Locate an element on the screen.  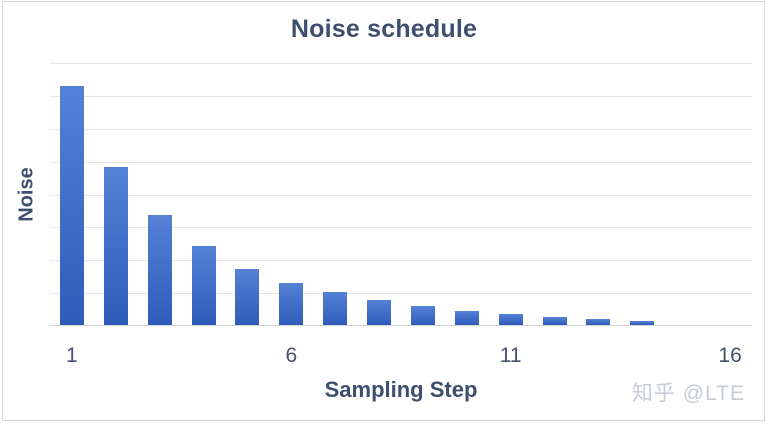
watermark: 知乎 @LTE is located at coordinates (688, 393).